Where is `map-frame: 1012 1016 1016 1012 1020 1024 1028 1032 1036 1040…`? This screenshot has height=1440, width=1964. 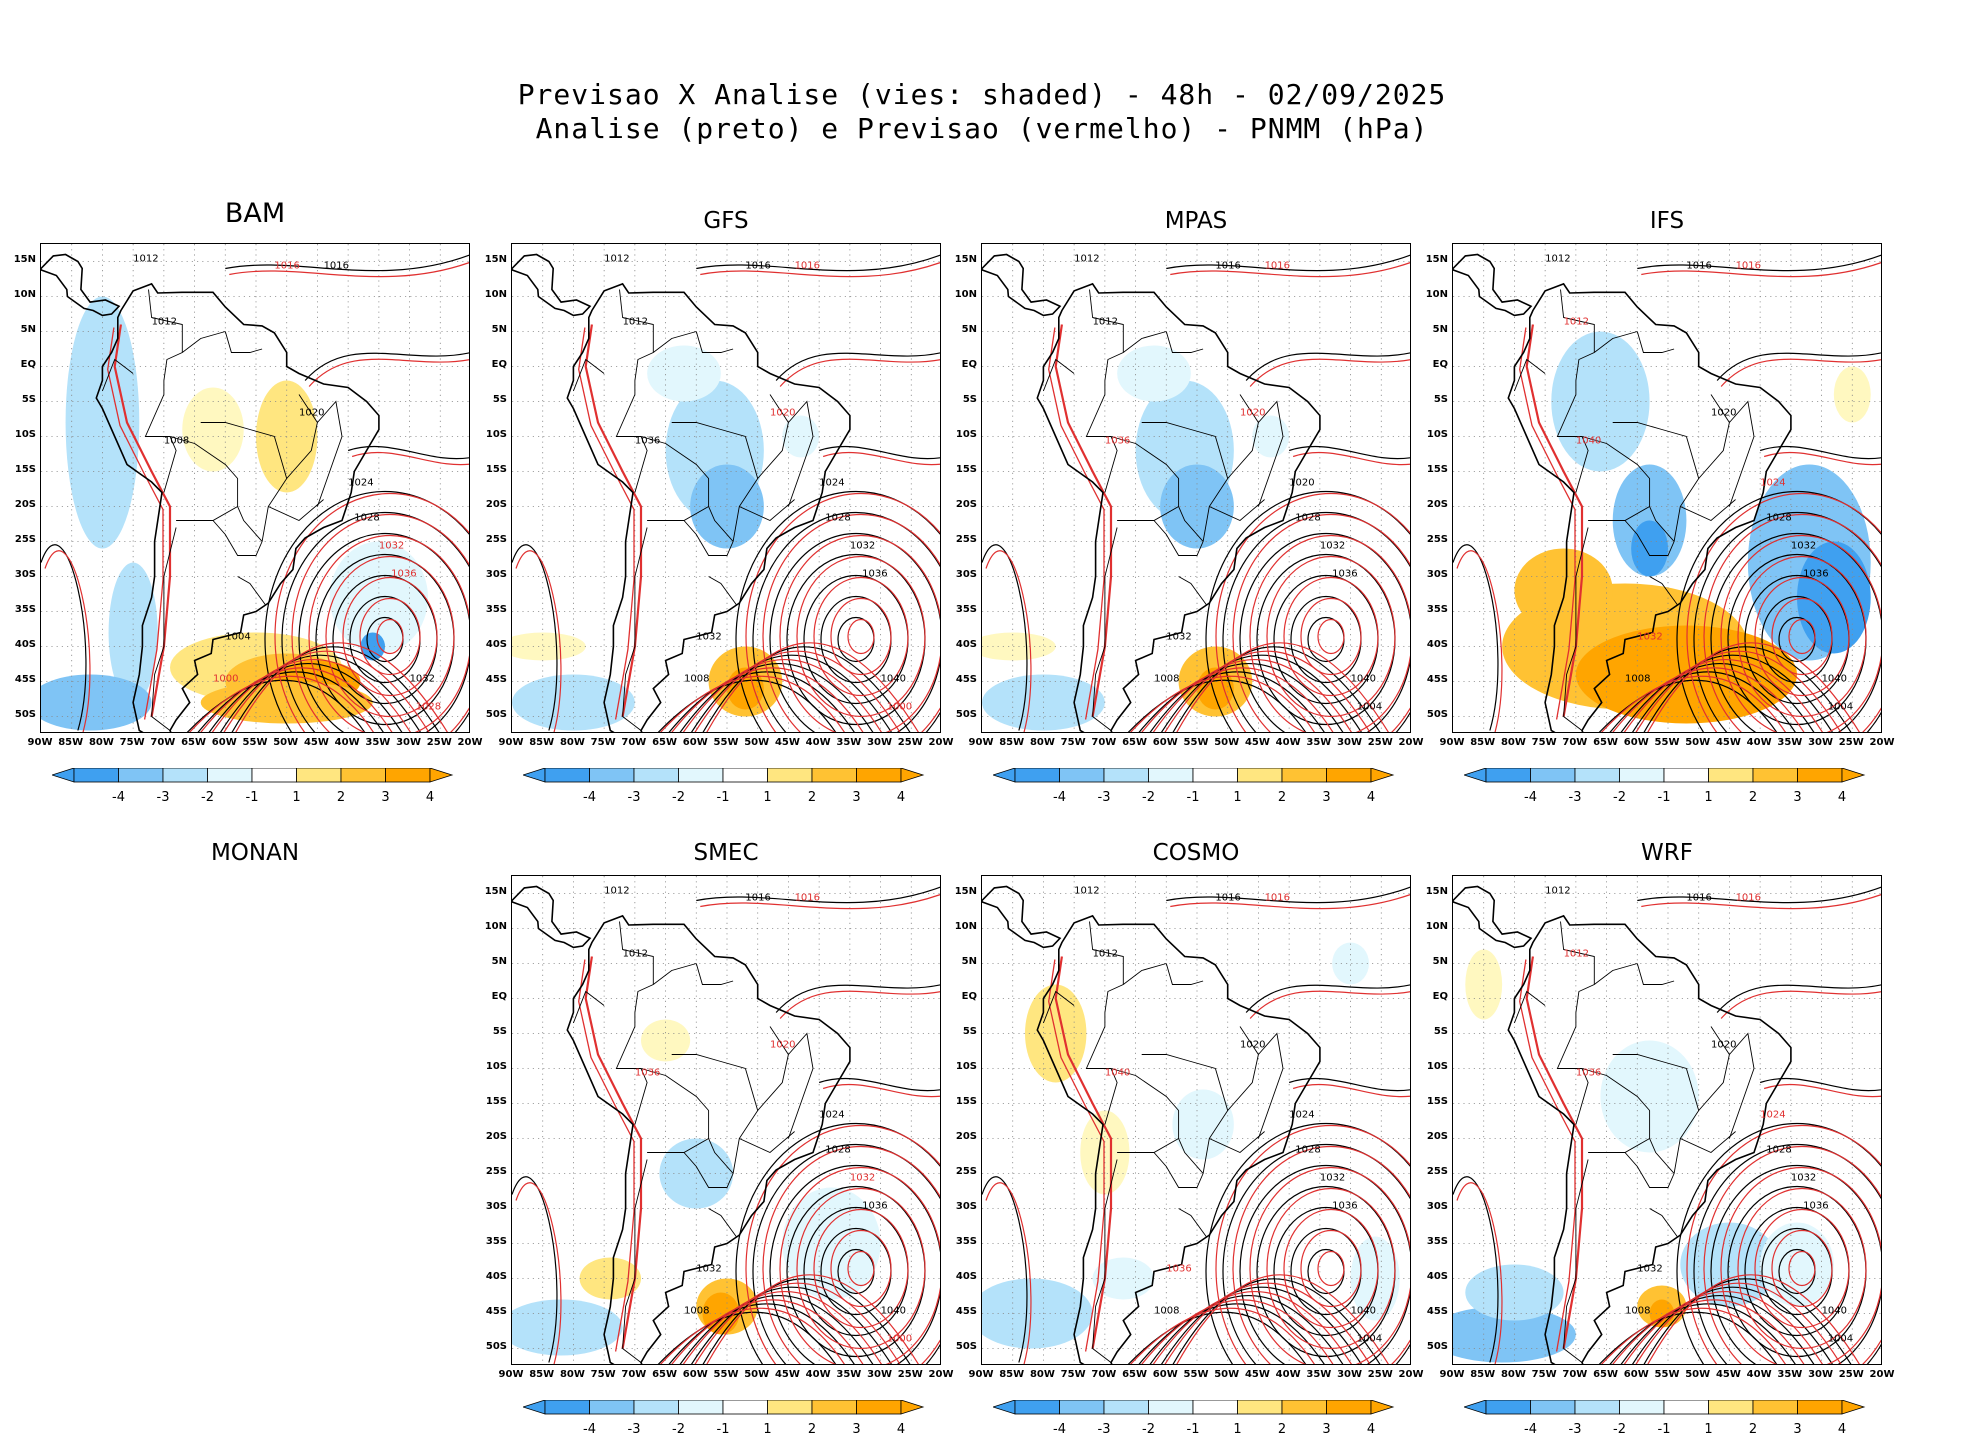
map-frame: 1012 1016 1016 1012 1020 1024 1028 1032 1036 1040… is located at coordinates (726, 488).